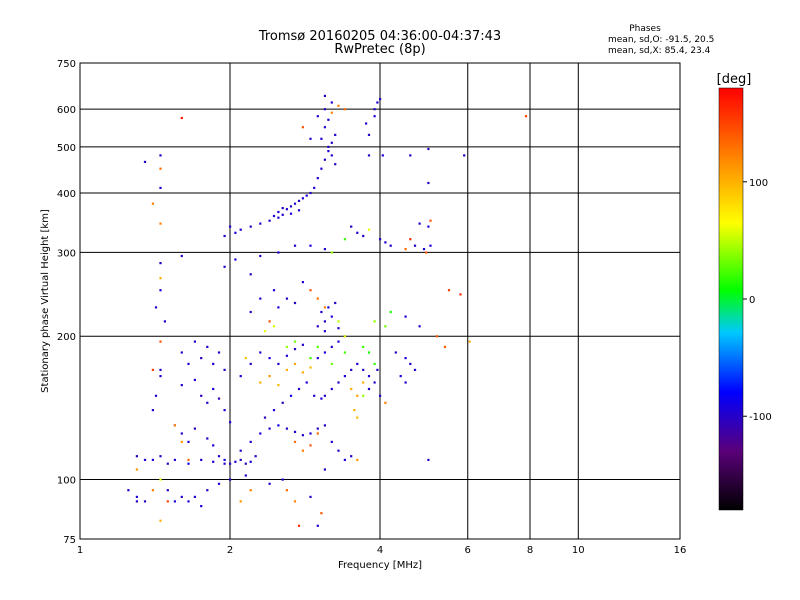  What do you see at coordinates (731, 299) in the screenshot?
I see `colorbar` at bounding box center [731, 299].